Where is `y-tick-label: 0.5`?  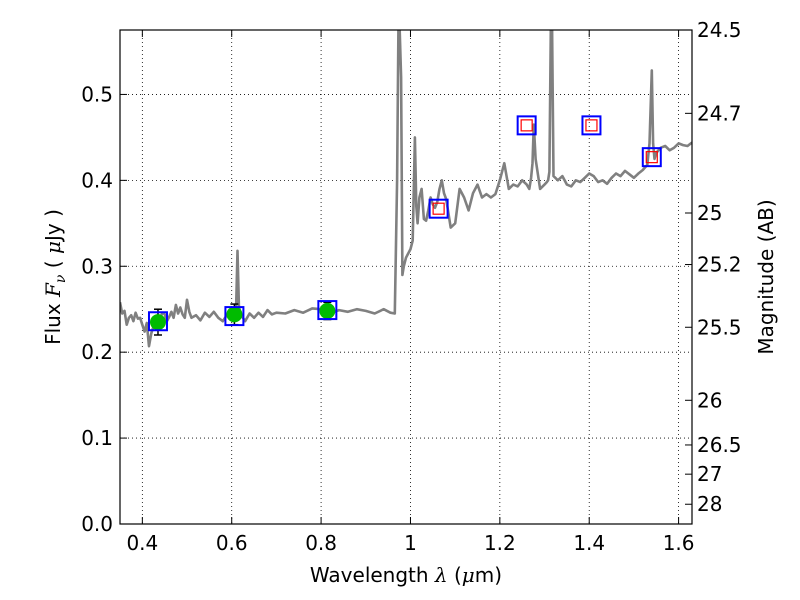
y-tick-label: 0.5 is located at coordinates (97, 94).